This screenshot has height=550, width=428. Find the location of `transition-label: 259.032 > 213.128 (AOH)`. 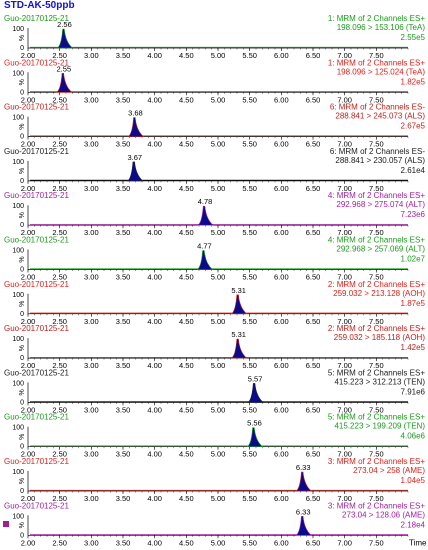

transition-label: 259.032 > 213.128 (AOH) is located at coordinates (379, 293).